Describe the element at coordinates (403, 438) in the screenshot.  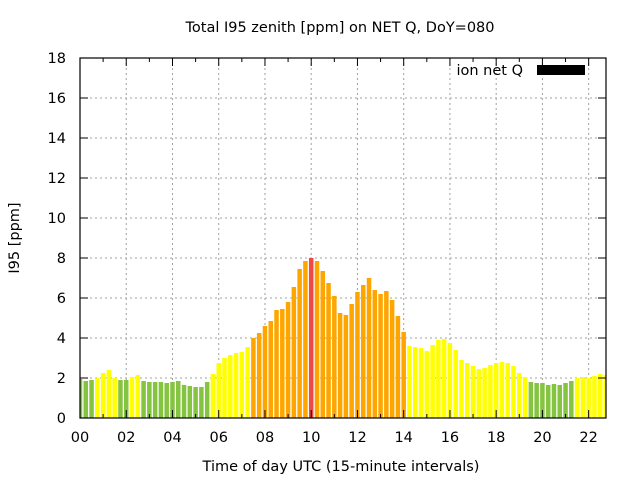
I see `x-tick-label: 14` at that location.